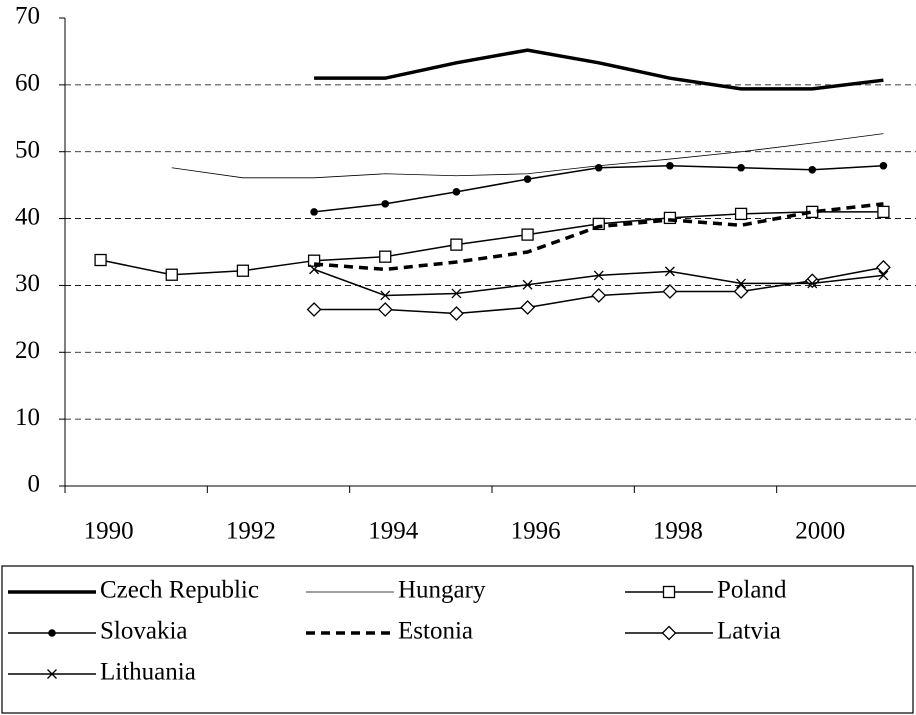 The height and width of the screenshot is (715, 916). What do you see at coordinates (109, 531) in the screenshot?
I see `x-tick-label: 1990` at bounding box center [109, 531].